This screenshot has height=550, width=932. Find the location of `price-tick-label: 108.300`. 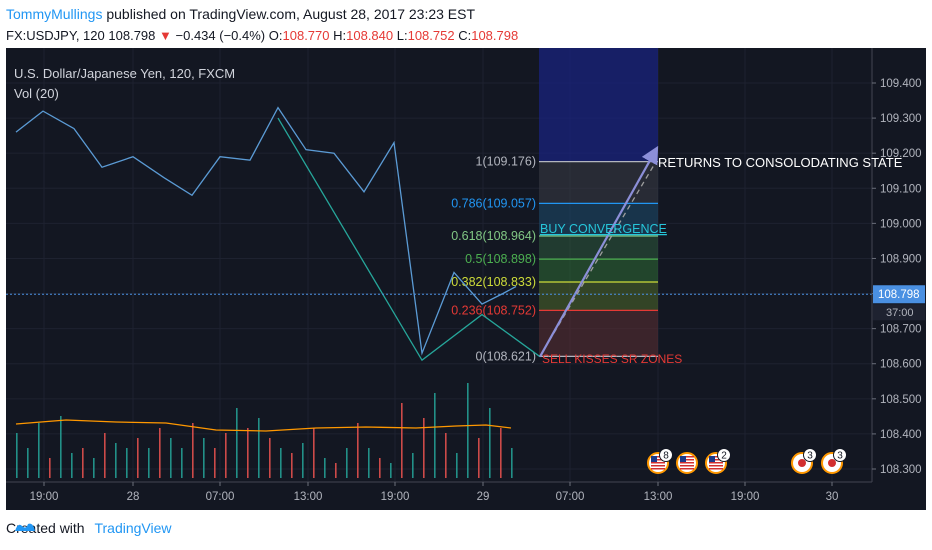

price-tick-label: 108.300 is located at coordinates (901, 470).